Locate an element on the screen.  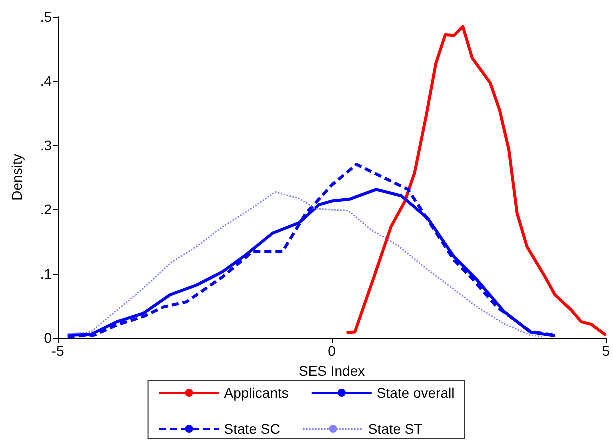
legend-label: Applicants is located at coordinates (256, 393).